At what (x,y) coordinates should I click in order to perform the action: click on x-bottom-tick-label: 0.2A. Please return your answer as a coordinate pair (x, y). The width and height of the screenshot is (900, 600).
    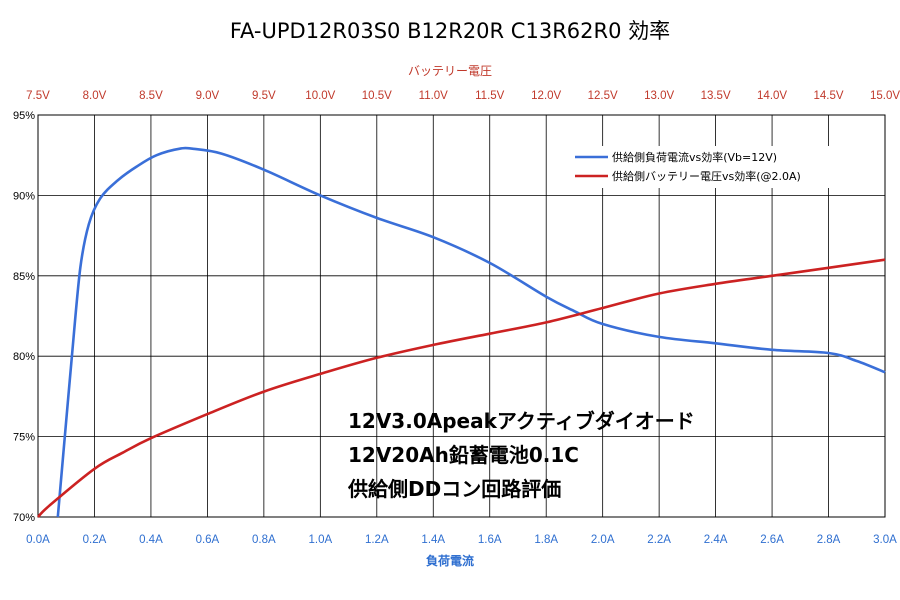
    Looking at the image, I should click on (95, 540).